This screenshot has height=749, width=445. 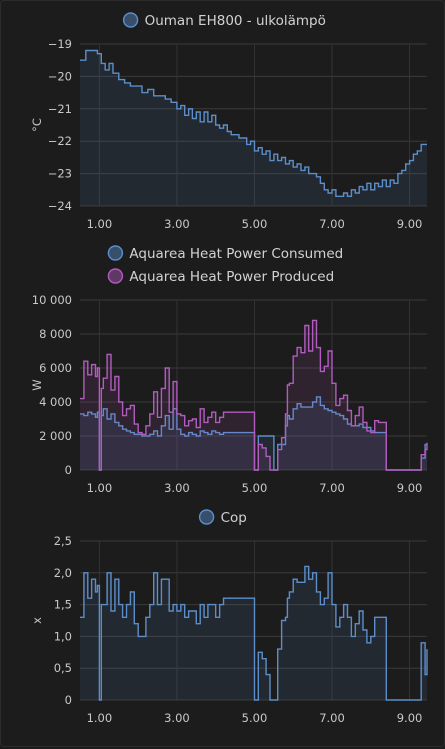 What do you see at coordinates (235, 21) in the screenshot?
I see `legend-label: Ouman EH800 - ulkolämpö` at bounding box center [235, 21].